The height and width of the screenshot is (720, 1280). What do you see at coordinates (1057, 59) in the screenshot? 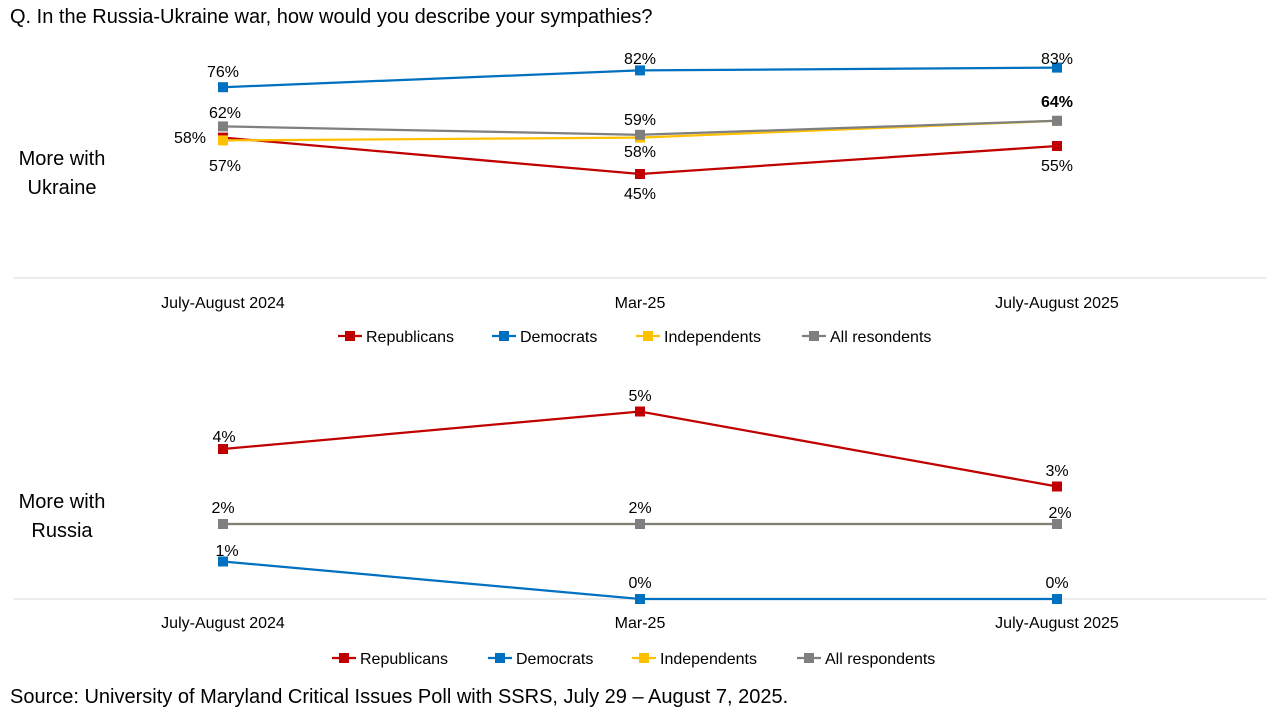
I see `data-label: 83%` at bounding box center [1057, 59].